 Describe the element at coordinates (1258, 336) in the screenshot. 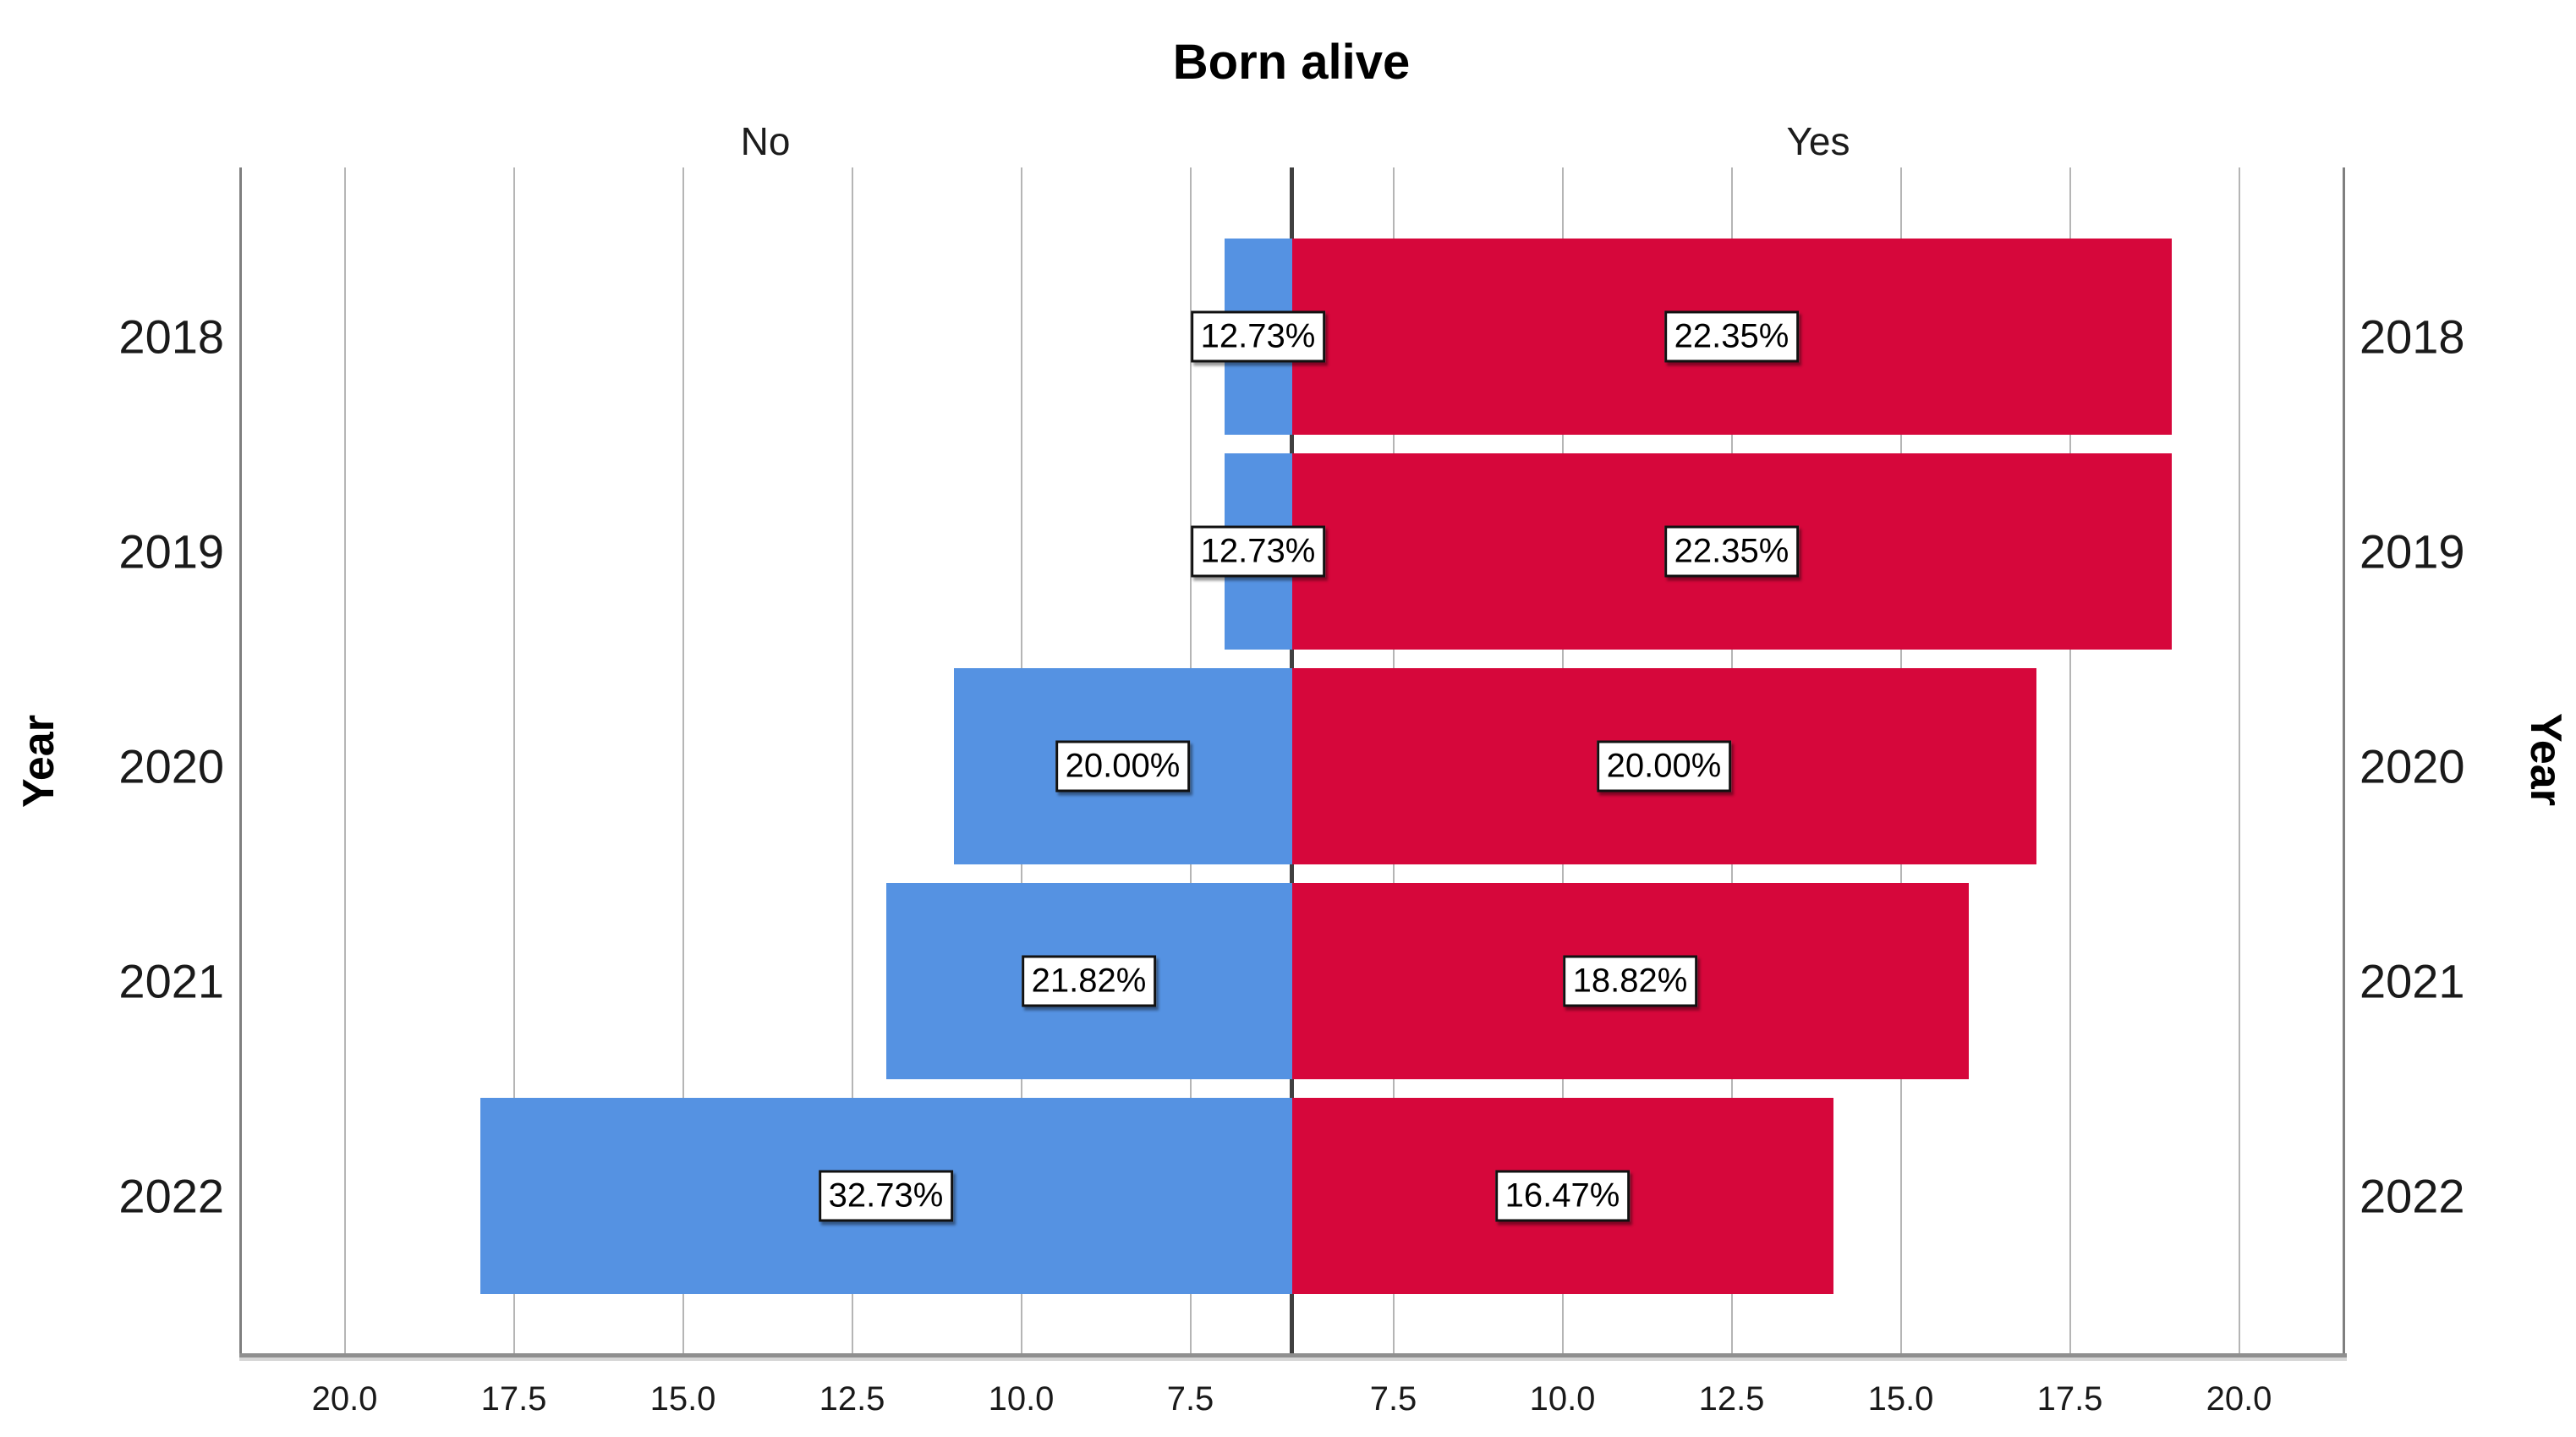

I see `bar-label-no-2018: 12.73%` at that location.